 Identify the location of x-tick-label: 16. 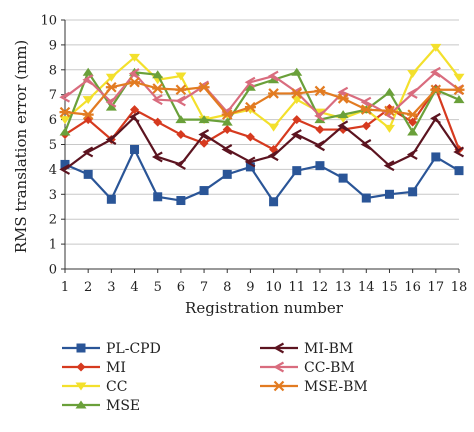
(412, 287).